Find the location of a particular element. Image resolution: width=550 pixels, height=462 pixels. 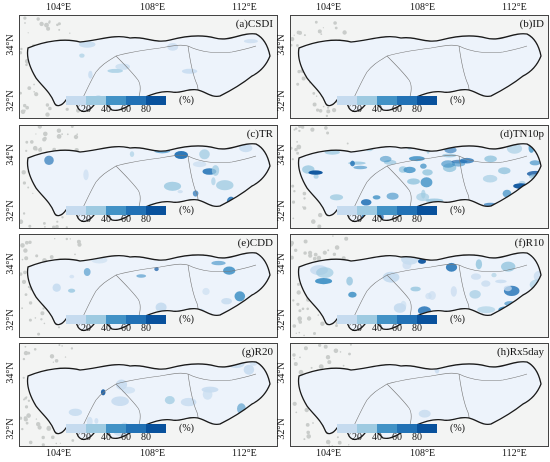

lon-label-top-104: 104°E is located at coordinates (59, 7).